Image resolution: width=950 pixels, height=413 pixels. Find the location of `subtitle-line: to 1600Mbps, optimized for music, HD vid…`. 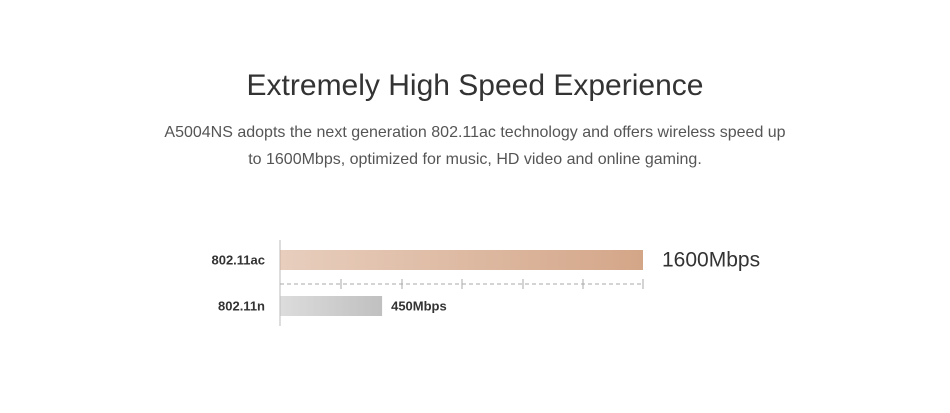

subtitle-line: to 1600Mbps, optimized for music, HD vid… is located at coordinates (475, 159).